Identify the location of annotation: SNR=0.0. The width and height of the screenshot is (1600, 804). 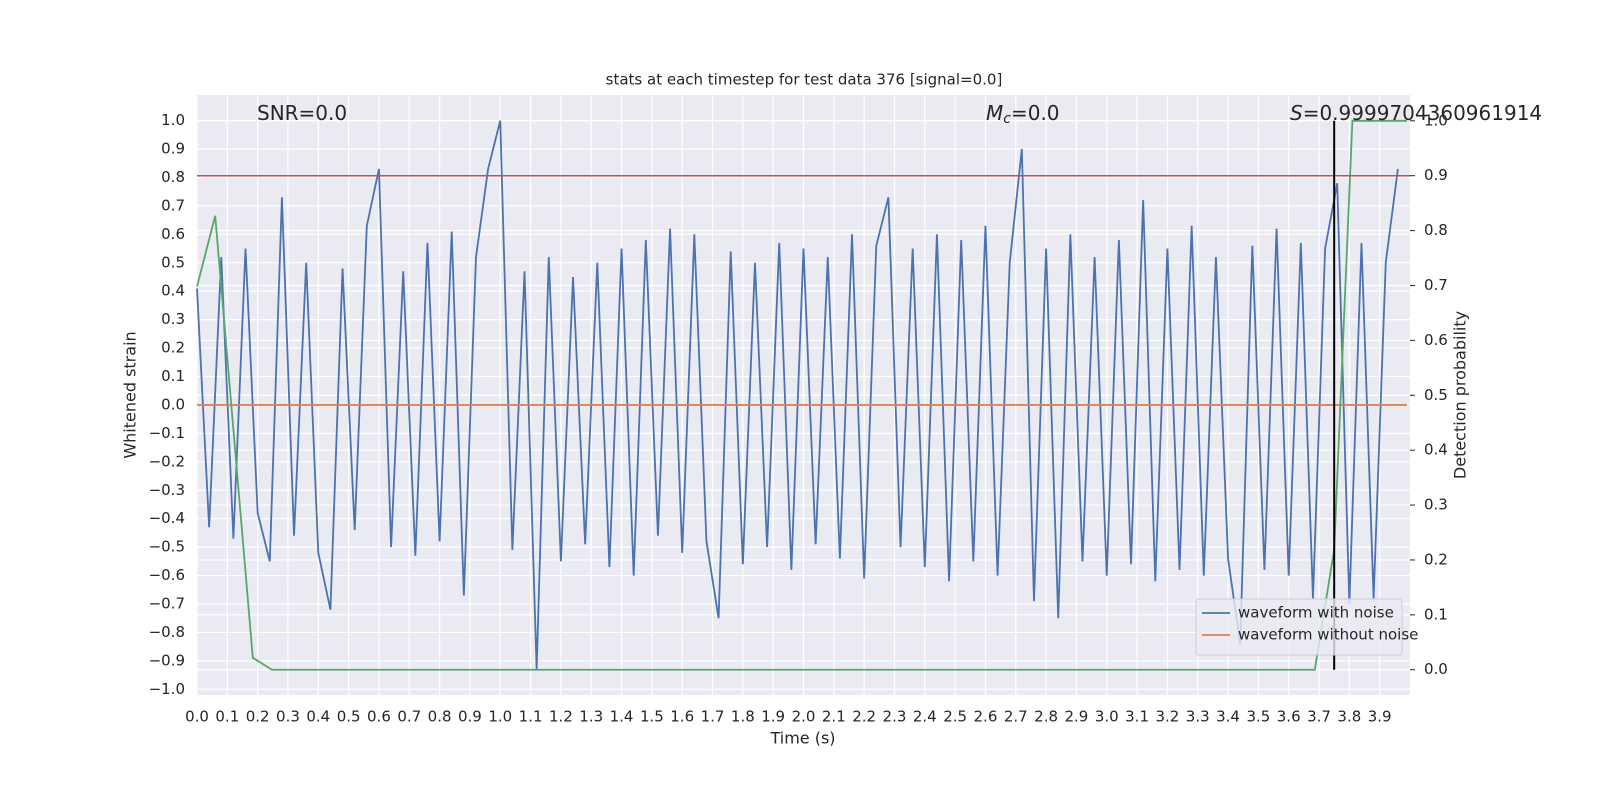
(302, 113).